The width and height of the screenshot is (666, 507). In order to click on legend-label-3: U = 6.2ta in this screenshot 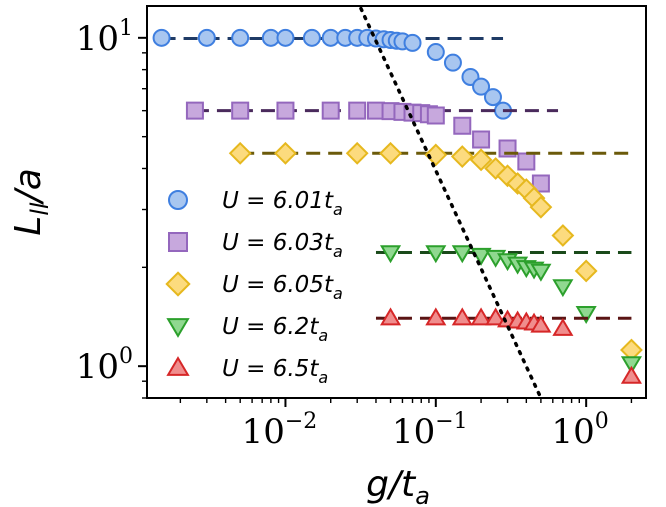, I will do `click(275, 329)`.